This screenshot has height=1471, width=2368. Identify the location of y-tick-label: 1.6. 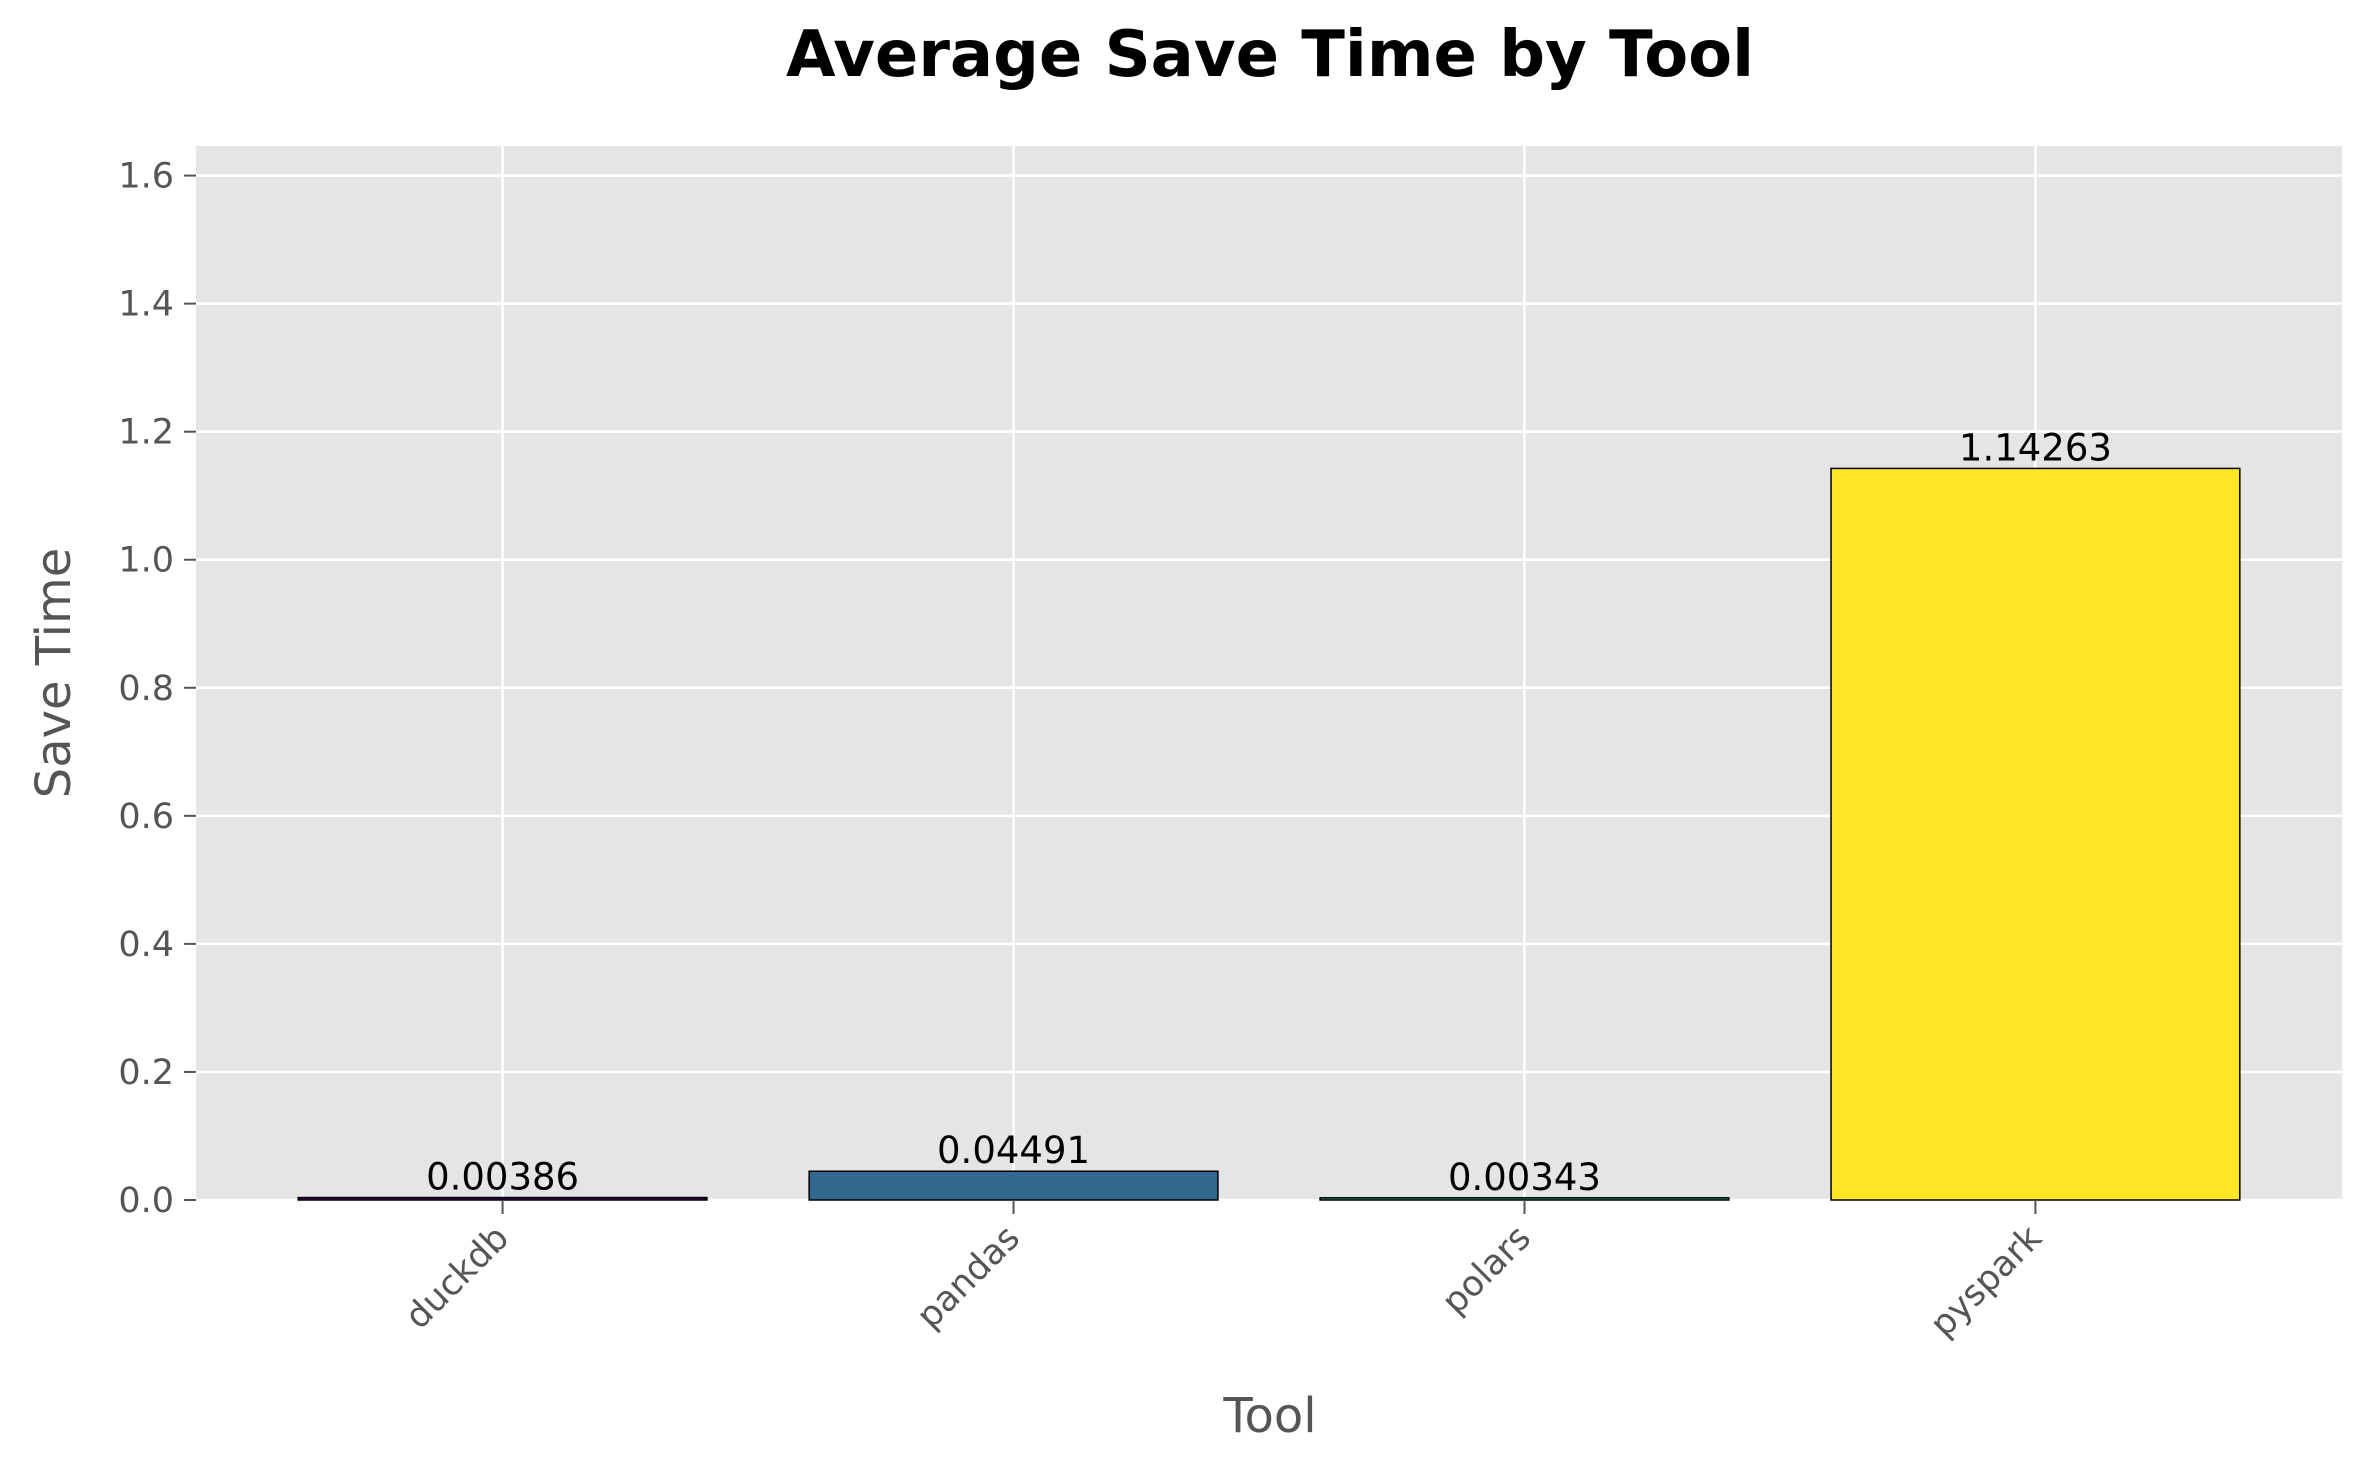
(146, 177).